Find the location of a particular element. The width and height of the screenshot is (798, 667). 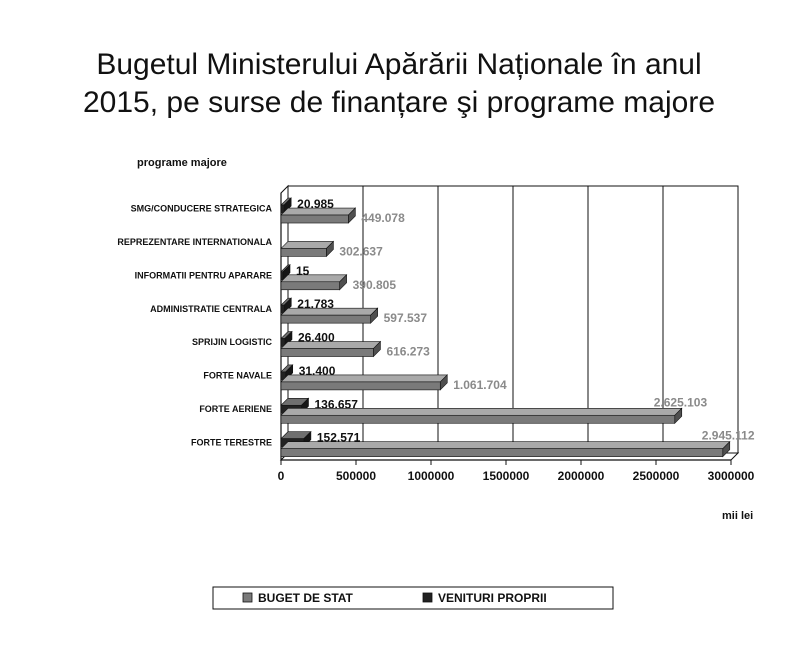

category-label-informatii-pentru-aparare: INFORMATII PENTRU APARARE is located at coordinates (203, 275).